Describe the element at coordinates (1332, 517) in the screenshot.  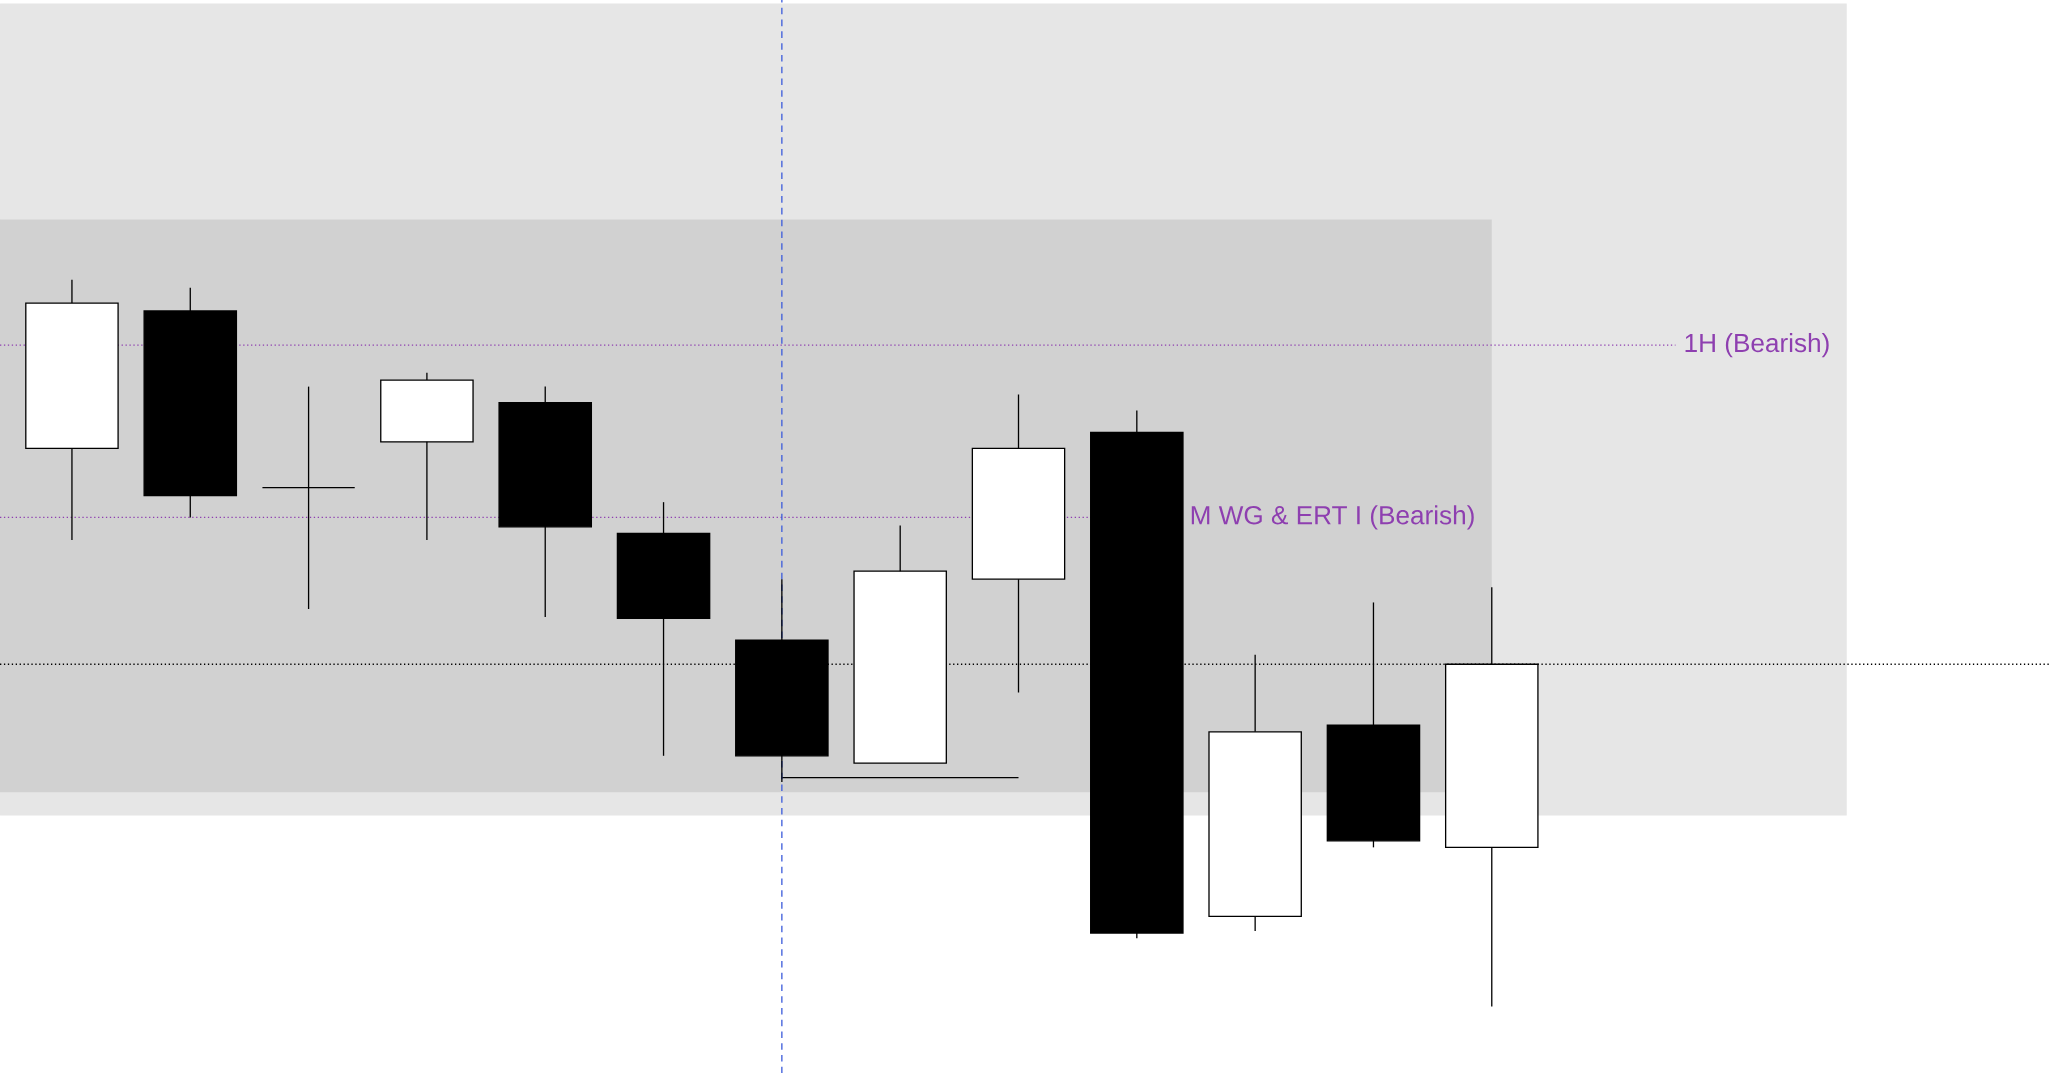
I see `ref-line-label: M WG & ERT I (Bearish)` at that location.